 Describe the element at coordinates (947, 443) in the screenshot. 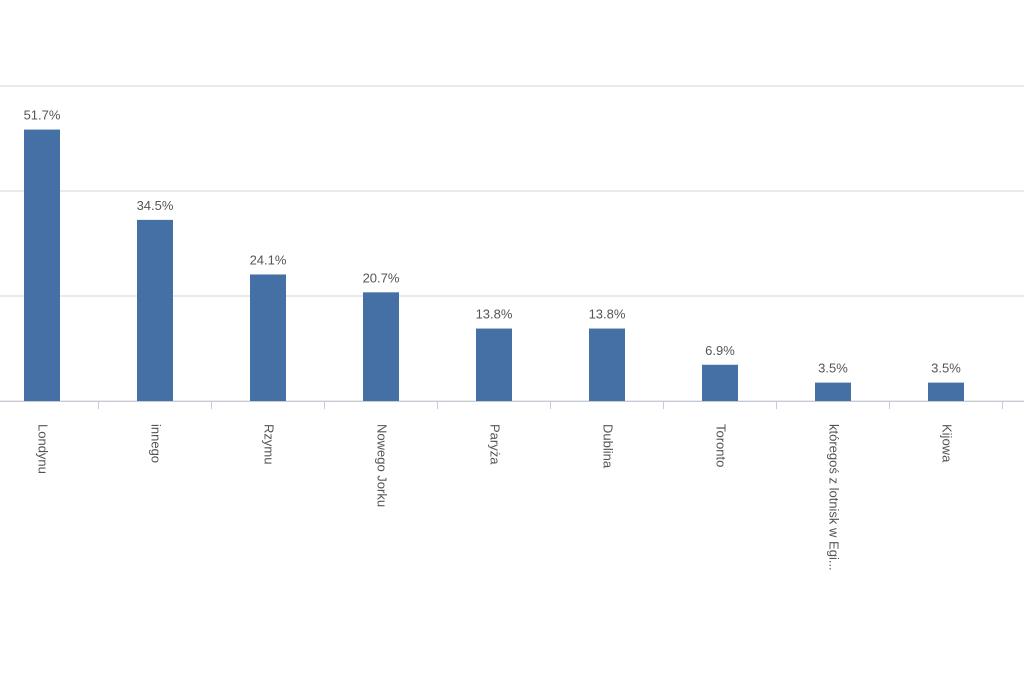

I see `x-tick-label: Kijowa` at that location.